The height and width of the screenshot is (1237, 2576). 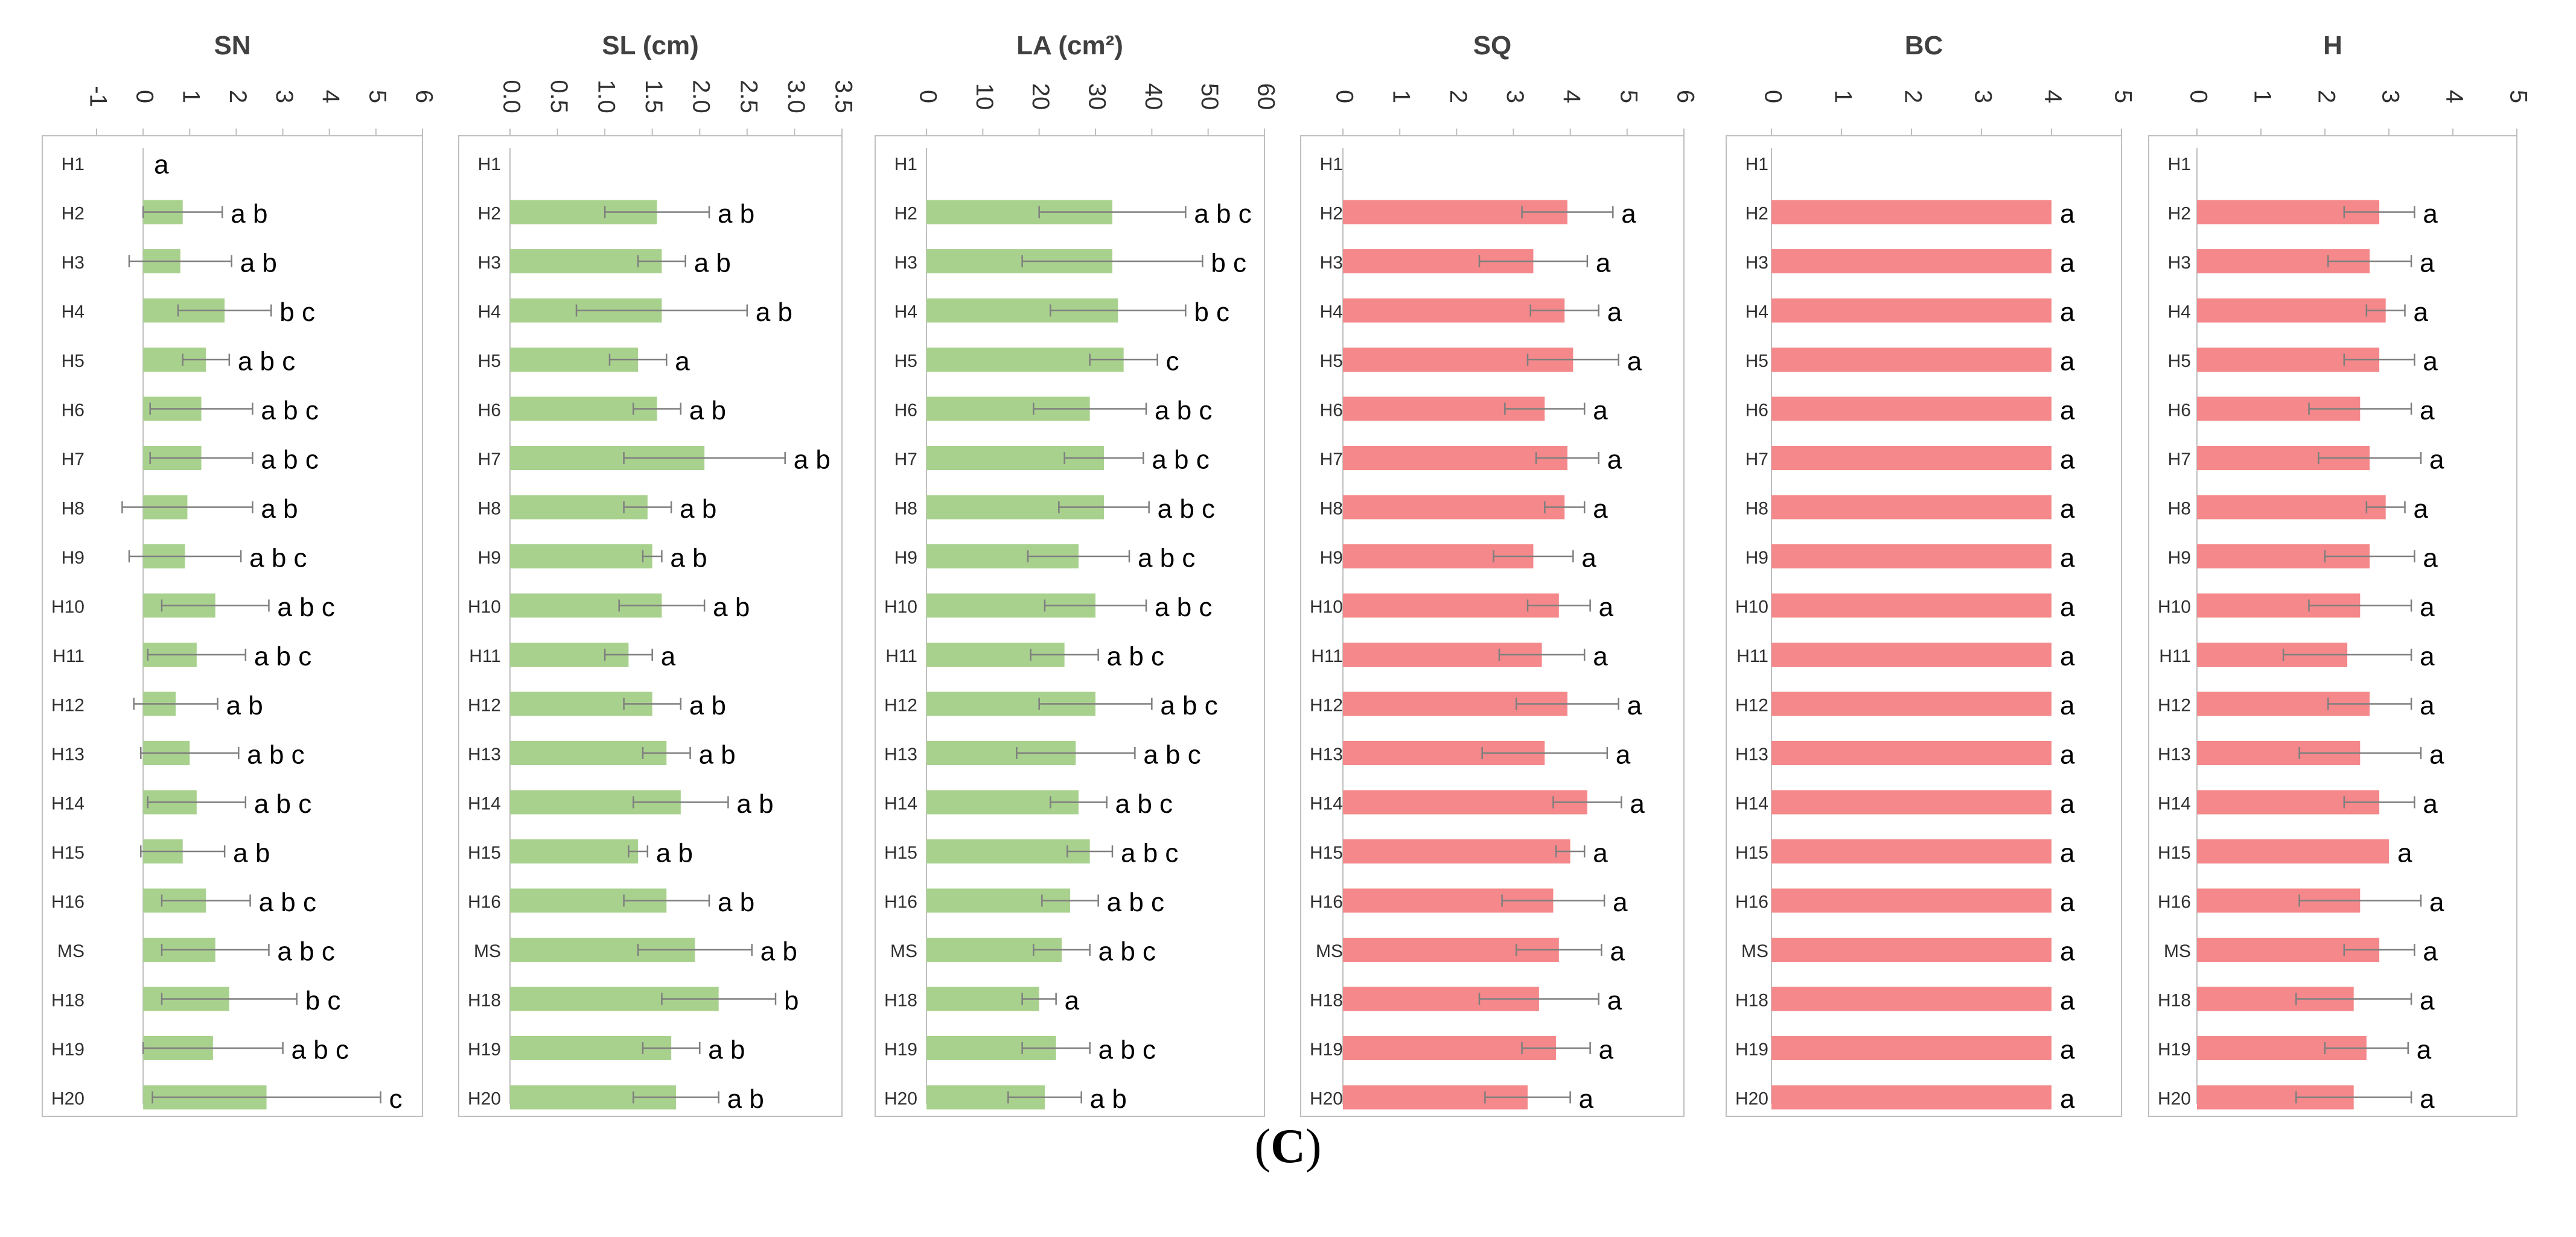 What do you see at coordinates (1492, 45) in the screenshot?
I see `chart-title: SQ` at bounding box center [1492, 45].